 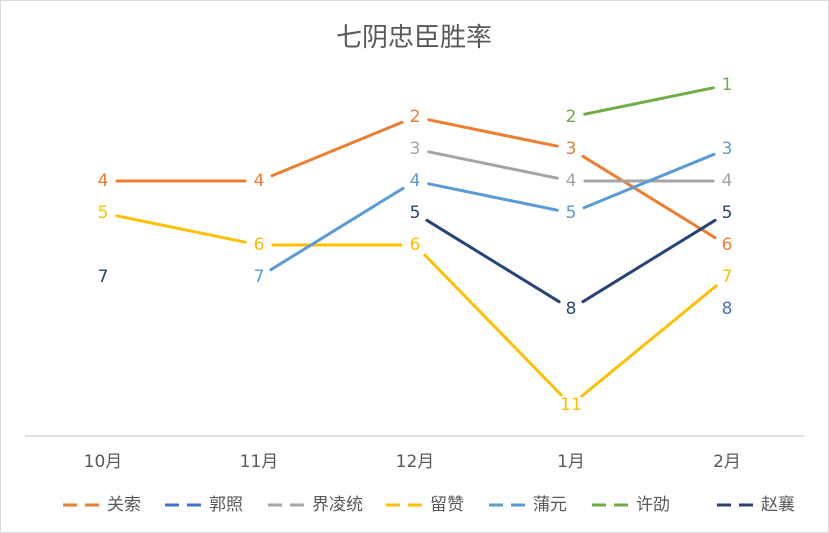 I want to click on legend-label: 界凌统, so click(x=337, y=505).